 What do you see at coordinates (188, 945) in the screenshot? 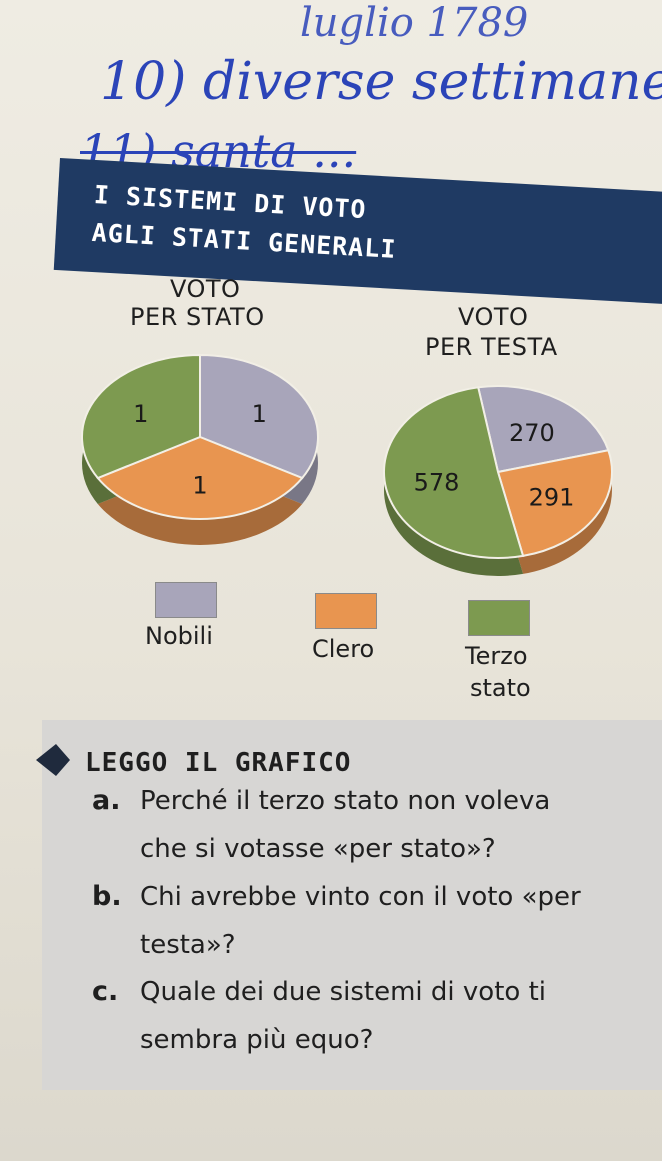
I see `question-b-line-2: testa»?` at bounding box center [188, 945].